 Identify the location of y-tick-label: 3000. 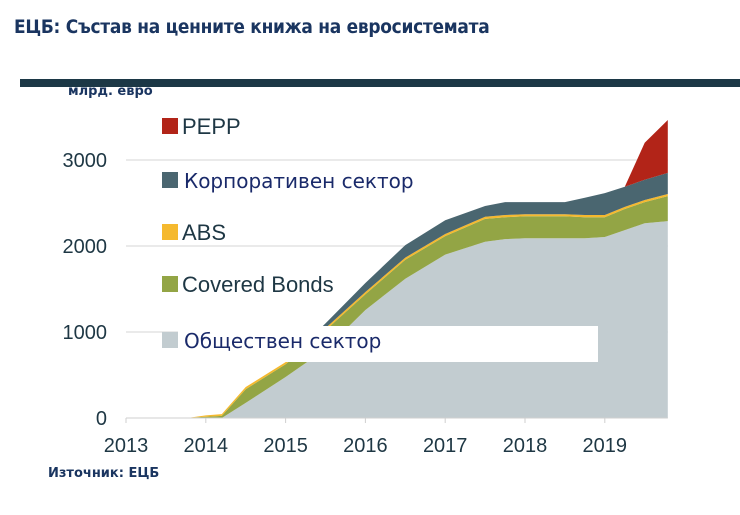
(85, 161).